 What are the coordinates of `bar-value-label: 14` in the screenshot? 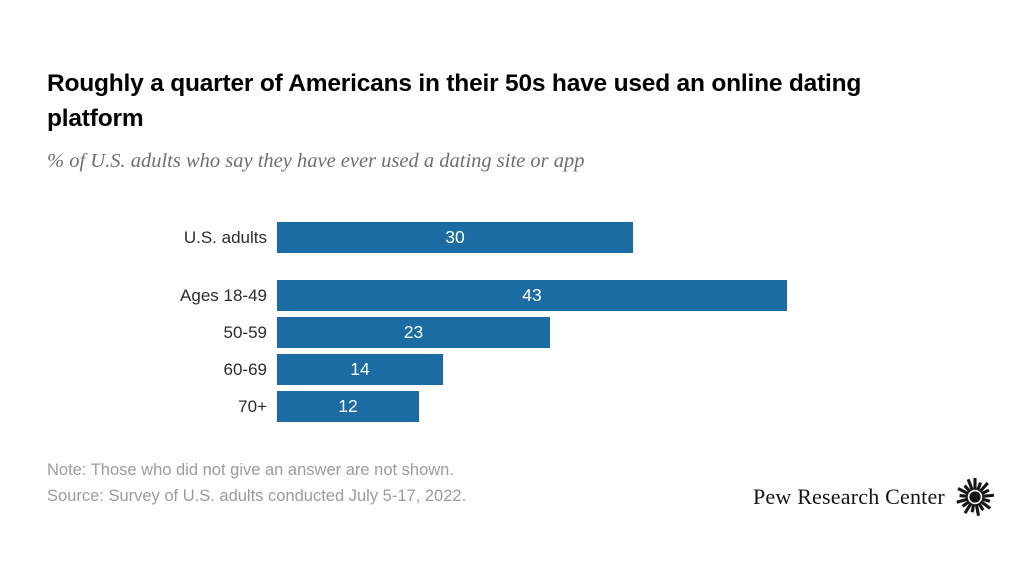 It's located at (360, 369).